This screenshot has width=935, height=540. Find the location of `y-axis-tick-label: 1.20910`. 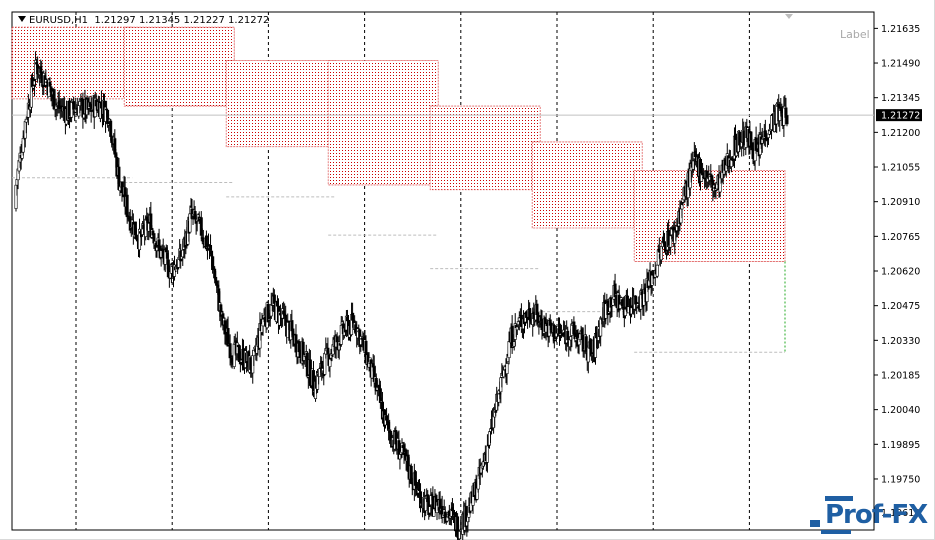

y-axis-tick-label: 1.20910 is located at coordinates (900, 202).